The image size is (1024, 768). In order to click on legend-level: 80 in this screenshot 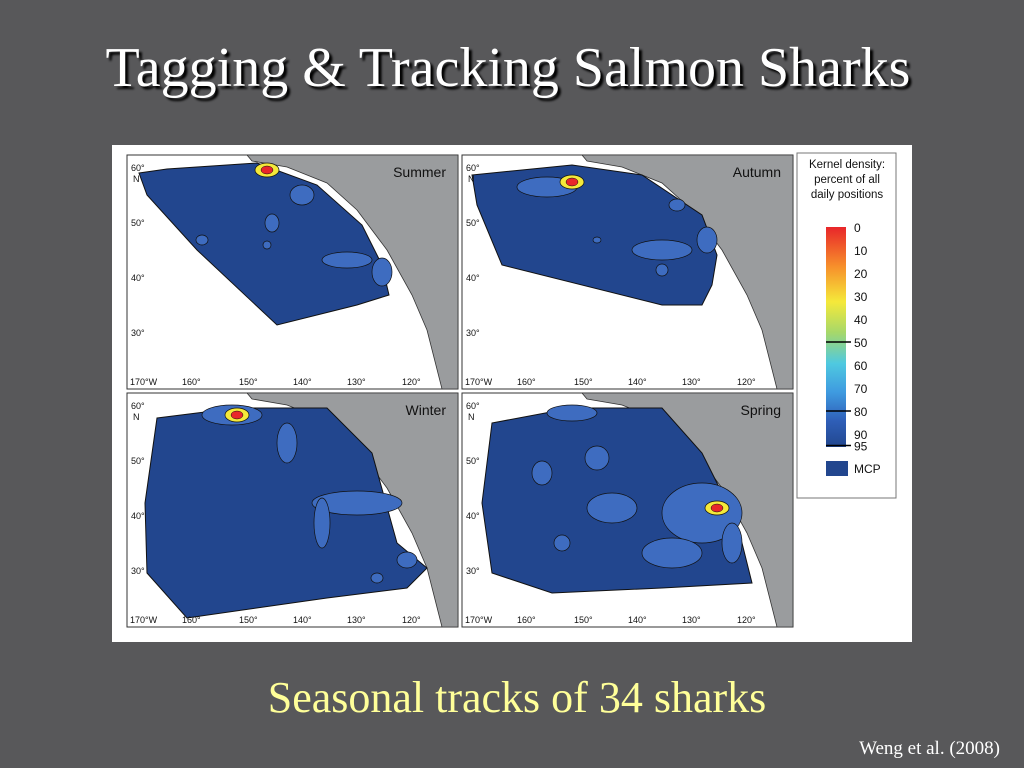, I will do `click(861, 412)`.